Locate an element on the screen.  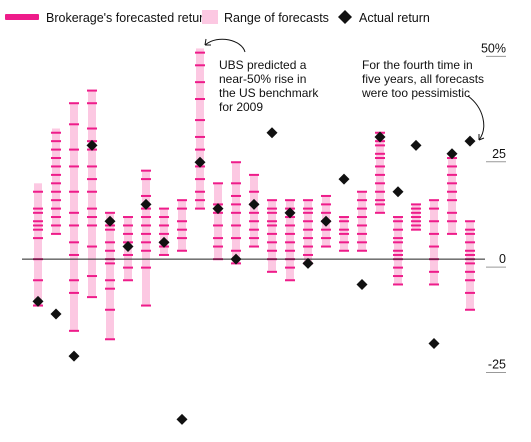
y-axis-labels: 50% 25 0 -25 is located at coordinates (493, 207).